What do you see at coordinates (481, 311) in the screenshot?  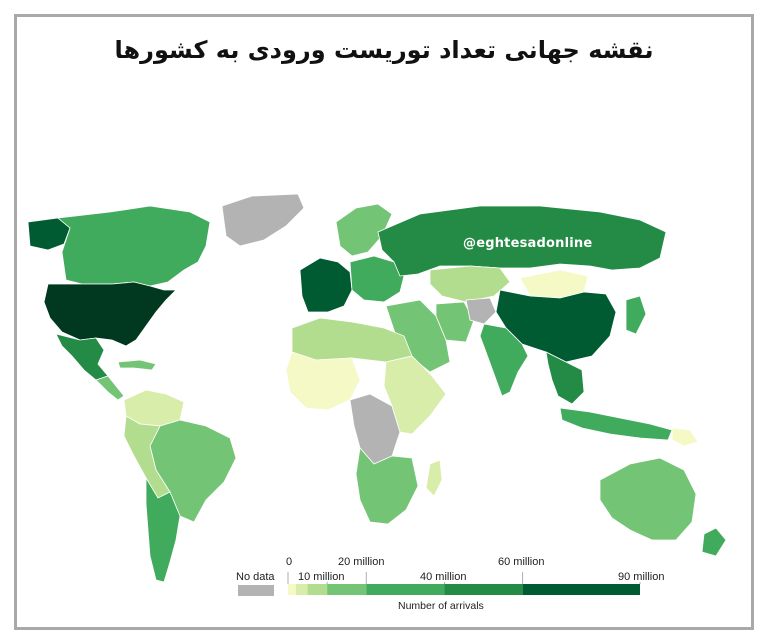 I see `region-afghanistan` at bounding box center [481, 311].